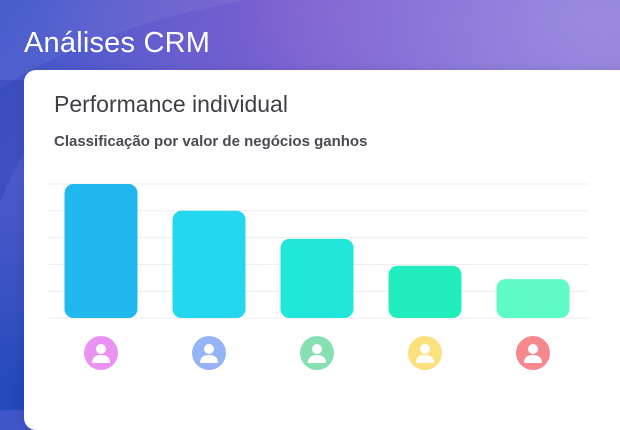 The height and width of the screenshot is (430, 620). I want to click on app-title: Análises CRM, so click(117, 43).